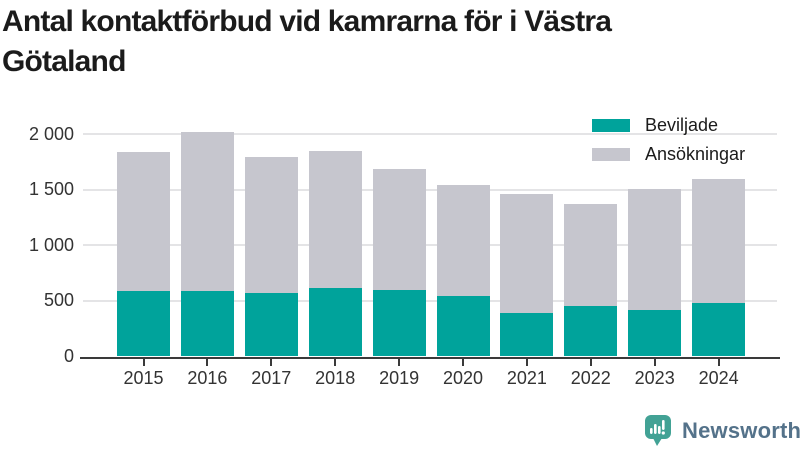 The width and height of the screenshot is (800, 450). I want to click on legend-label-beviljade: Beviljade, so click(682, 125).